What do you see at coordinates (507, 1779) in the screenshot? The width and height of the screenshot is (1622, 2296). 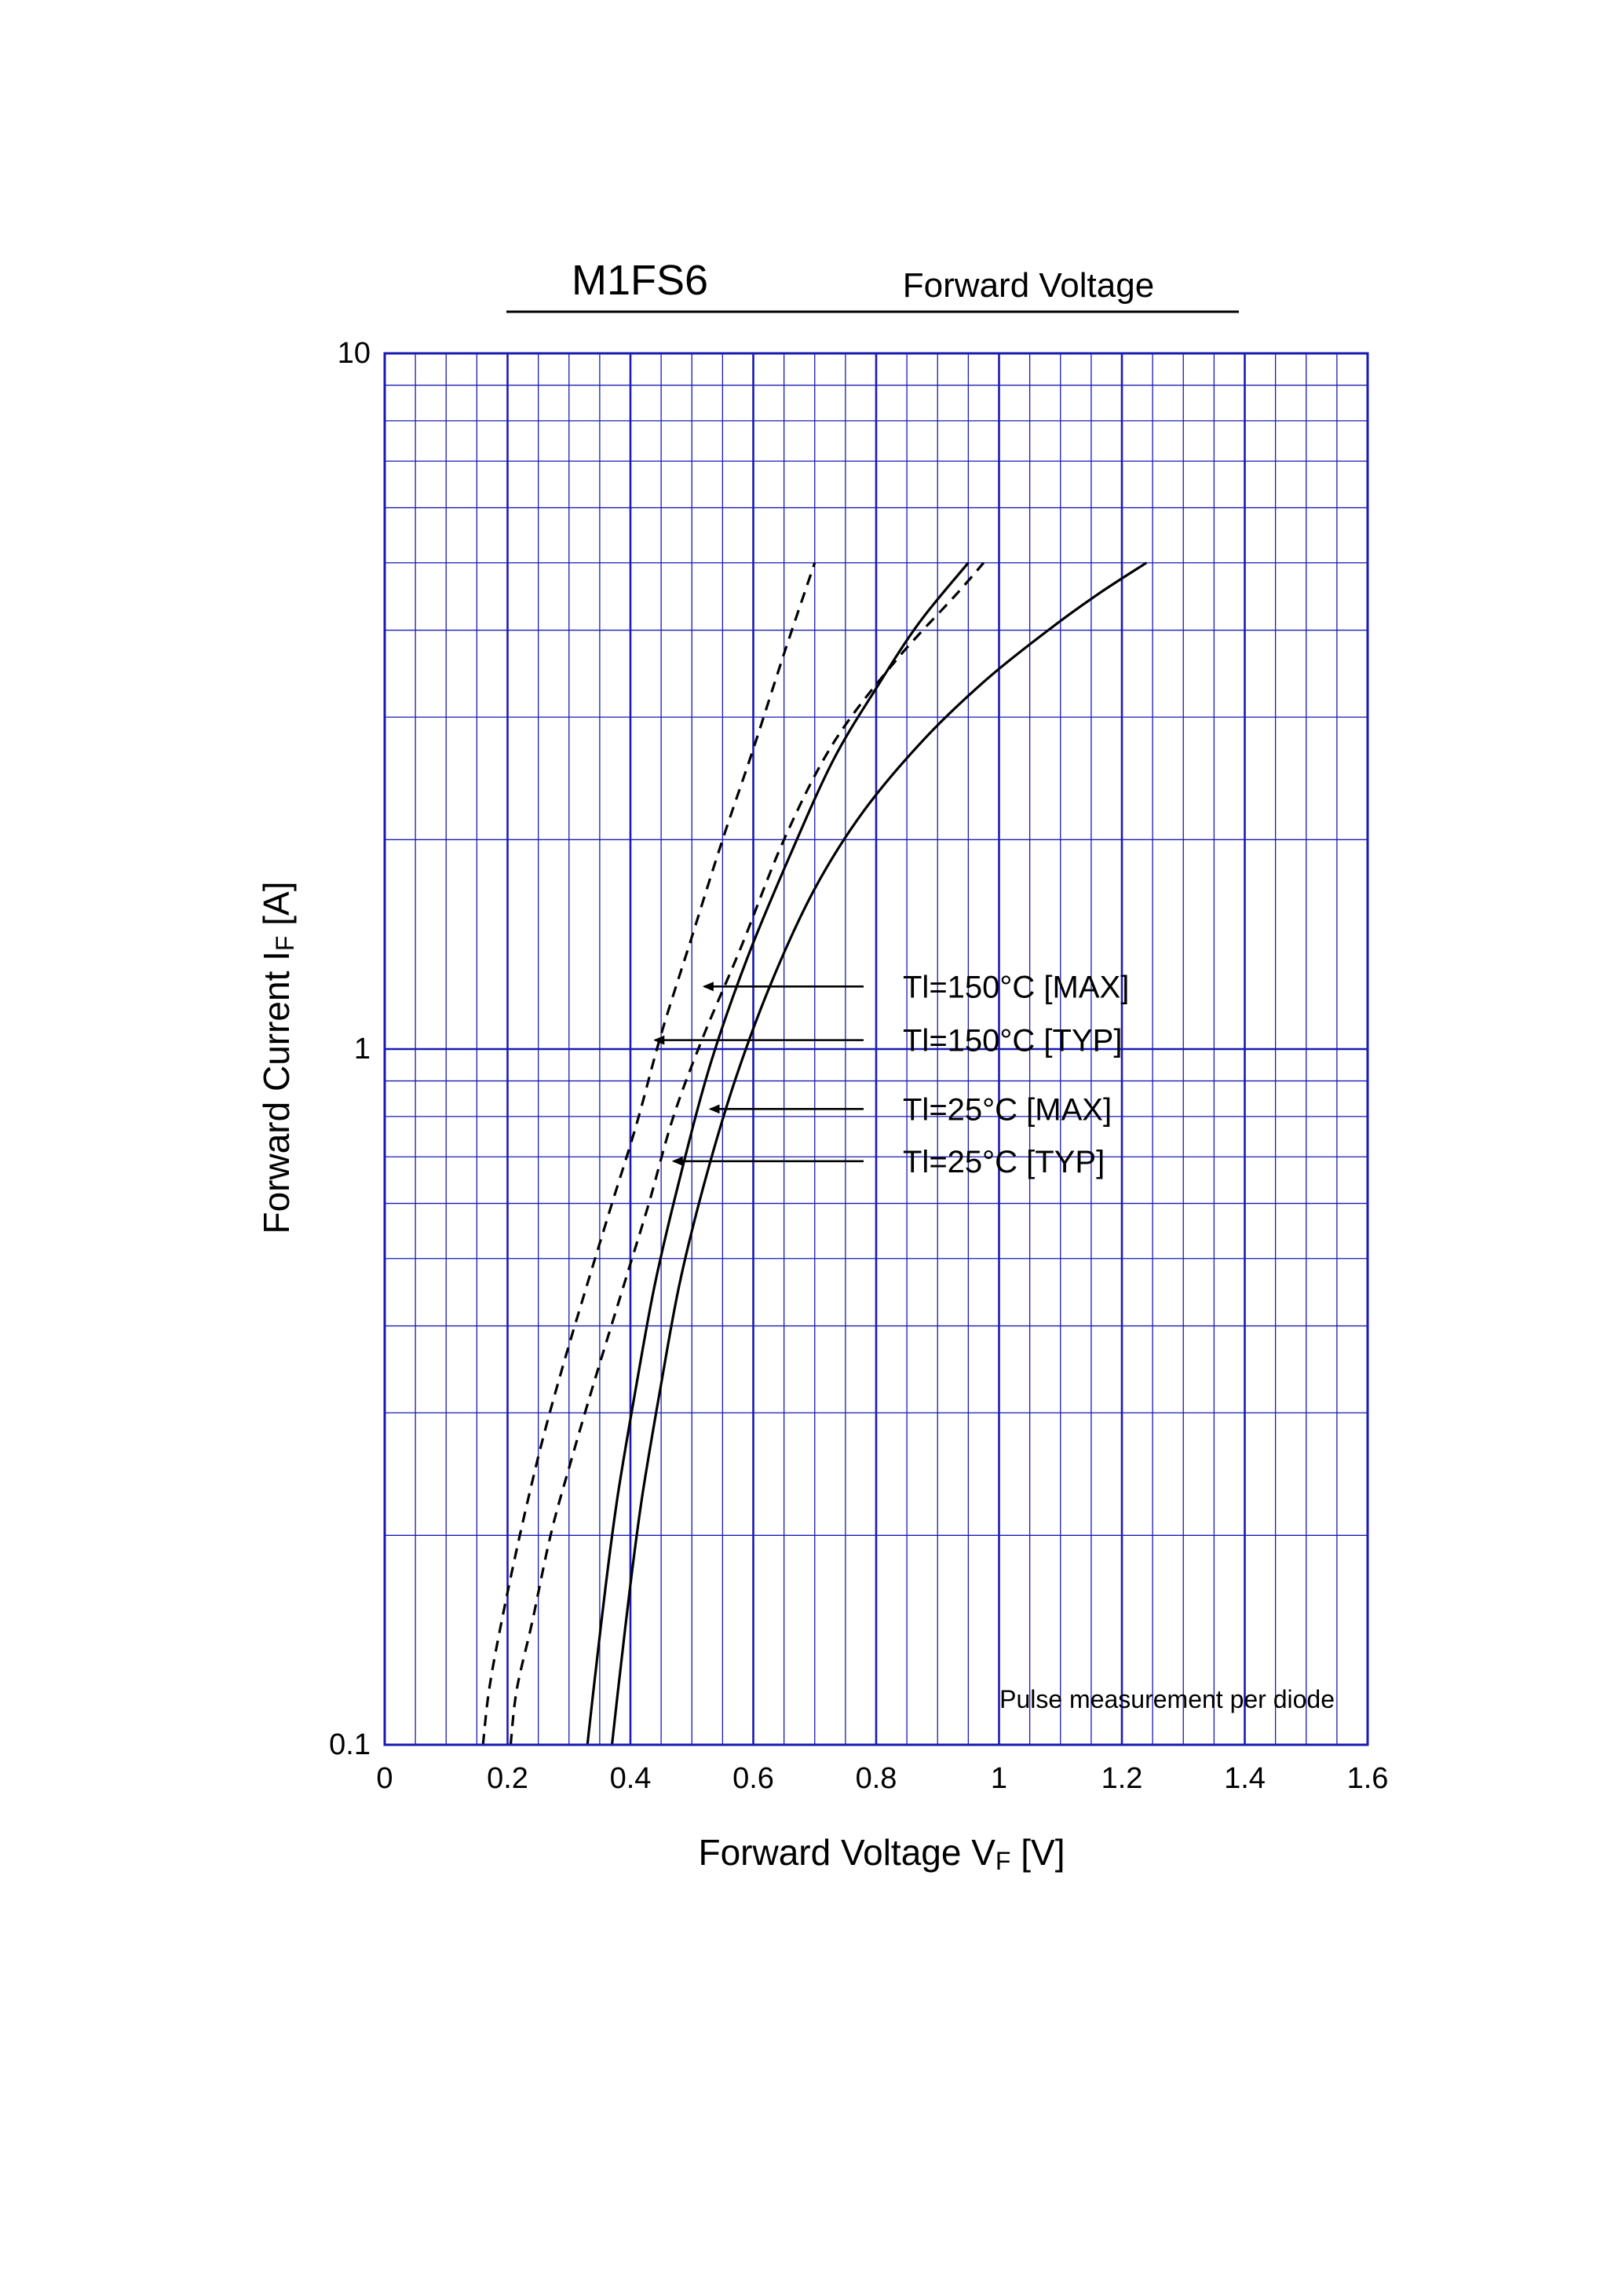 I see `x-tick-label: 0.2` at bounding box center [507, 1779].